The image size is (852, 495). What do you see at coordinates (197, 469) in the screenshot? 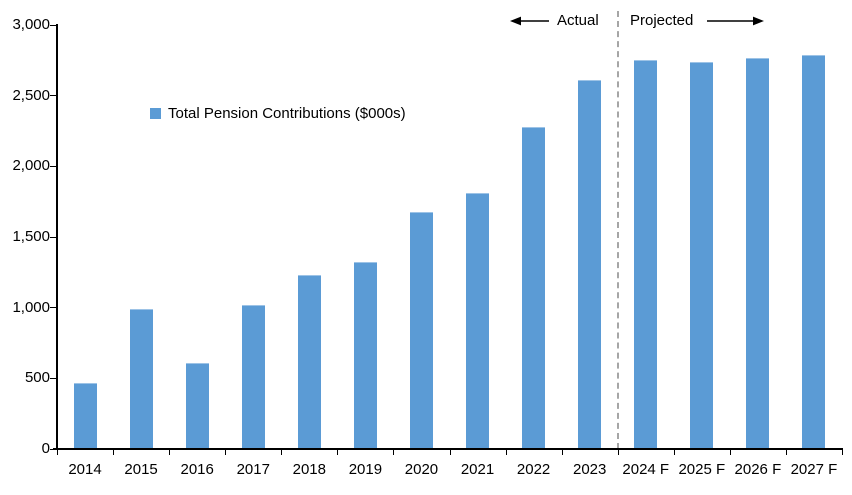
I see `x-axis-label: 2016` at bounding box center [197, 469].